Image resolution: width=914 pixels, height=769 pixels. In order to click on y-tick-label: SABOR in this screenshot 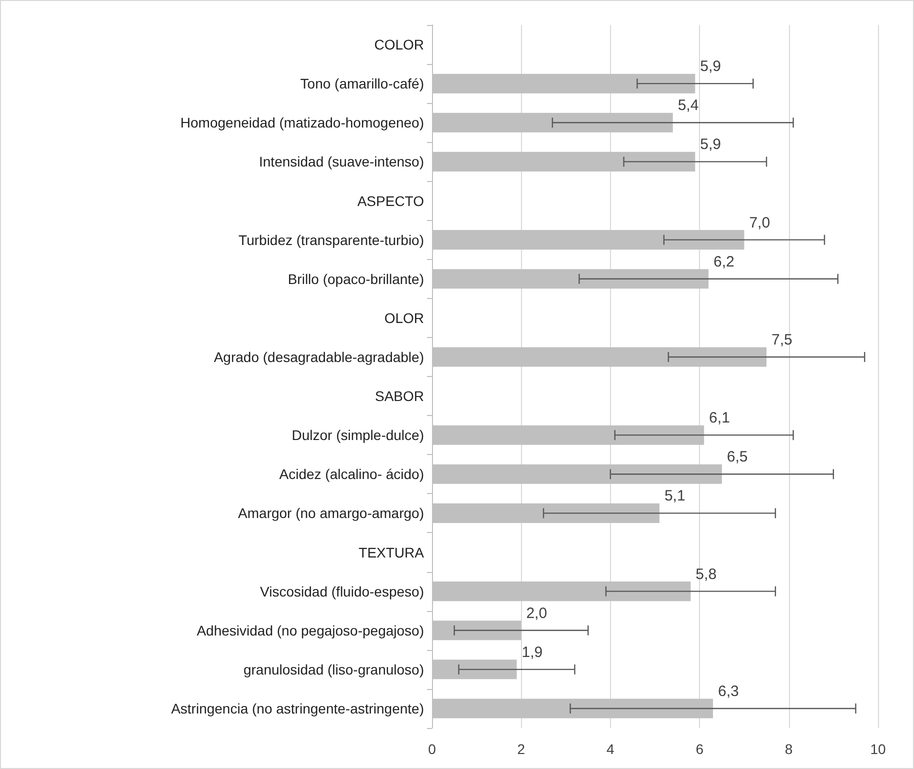, I will do `click(399, 396)`.